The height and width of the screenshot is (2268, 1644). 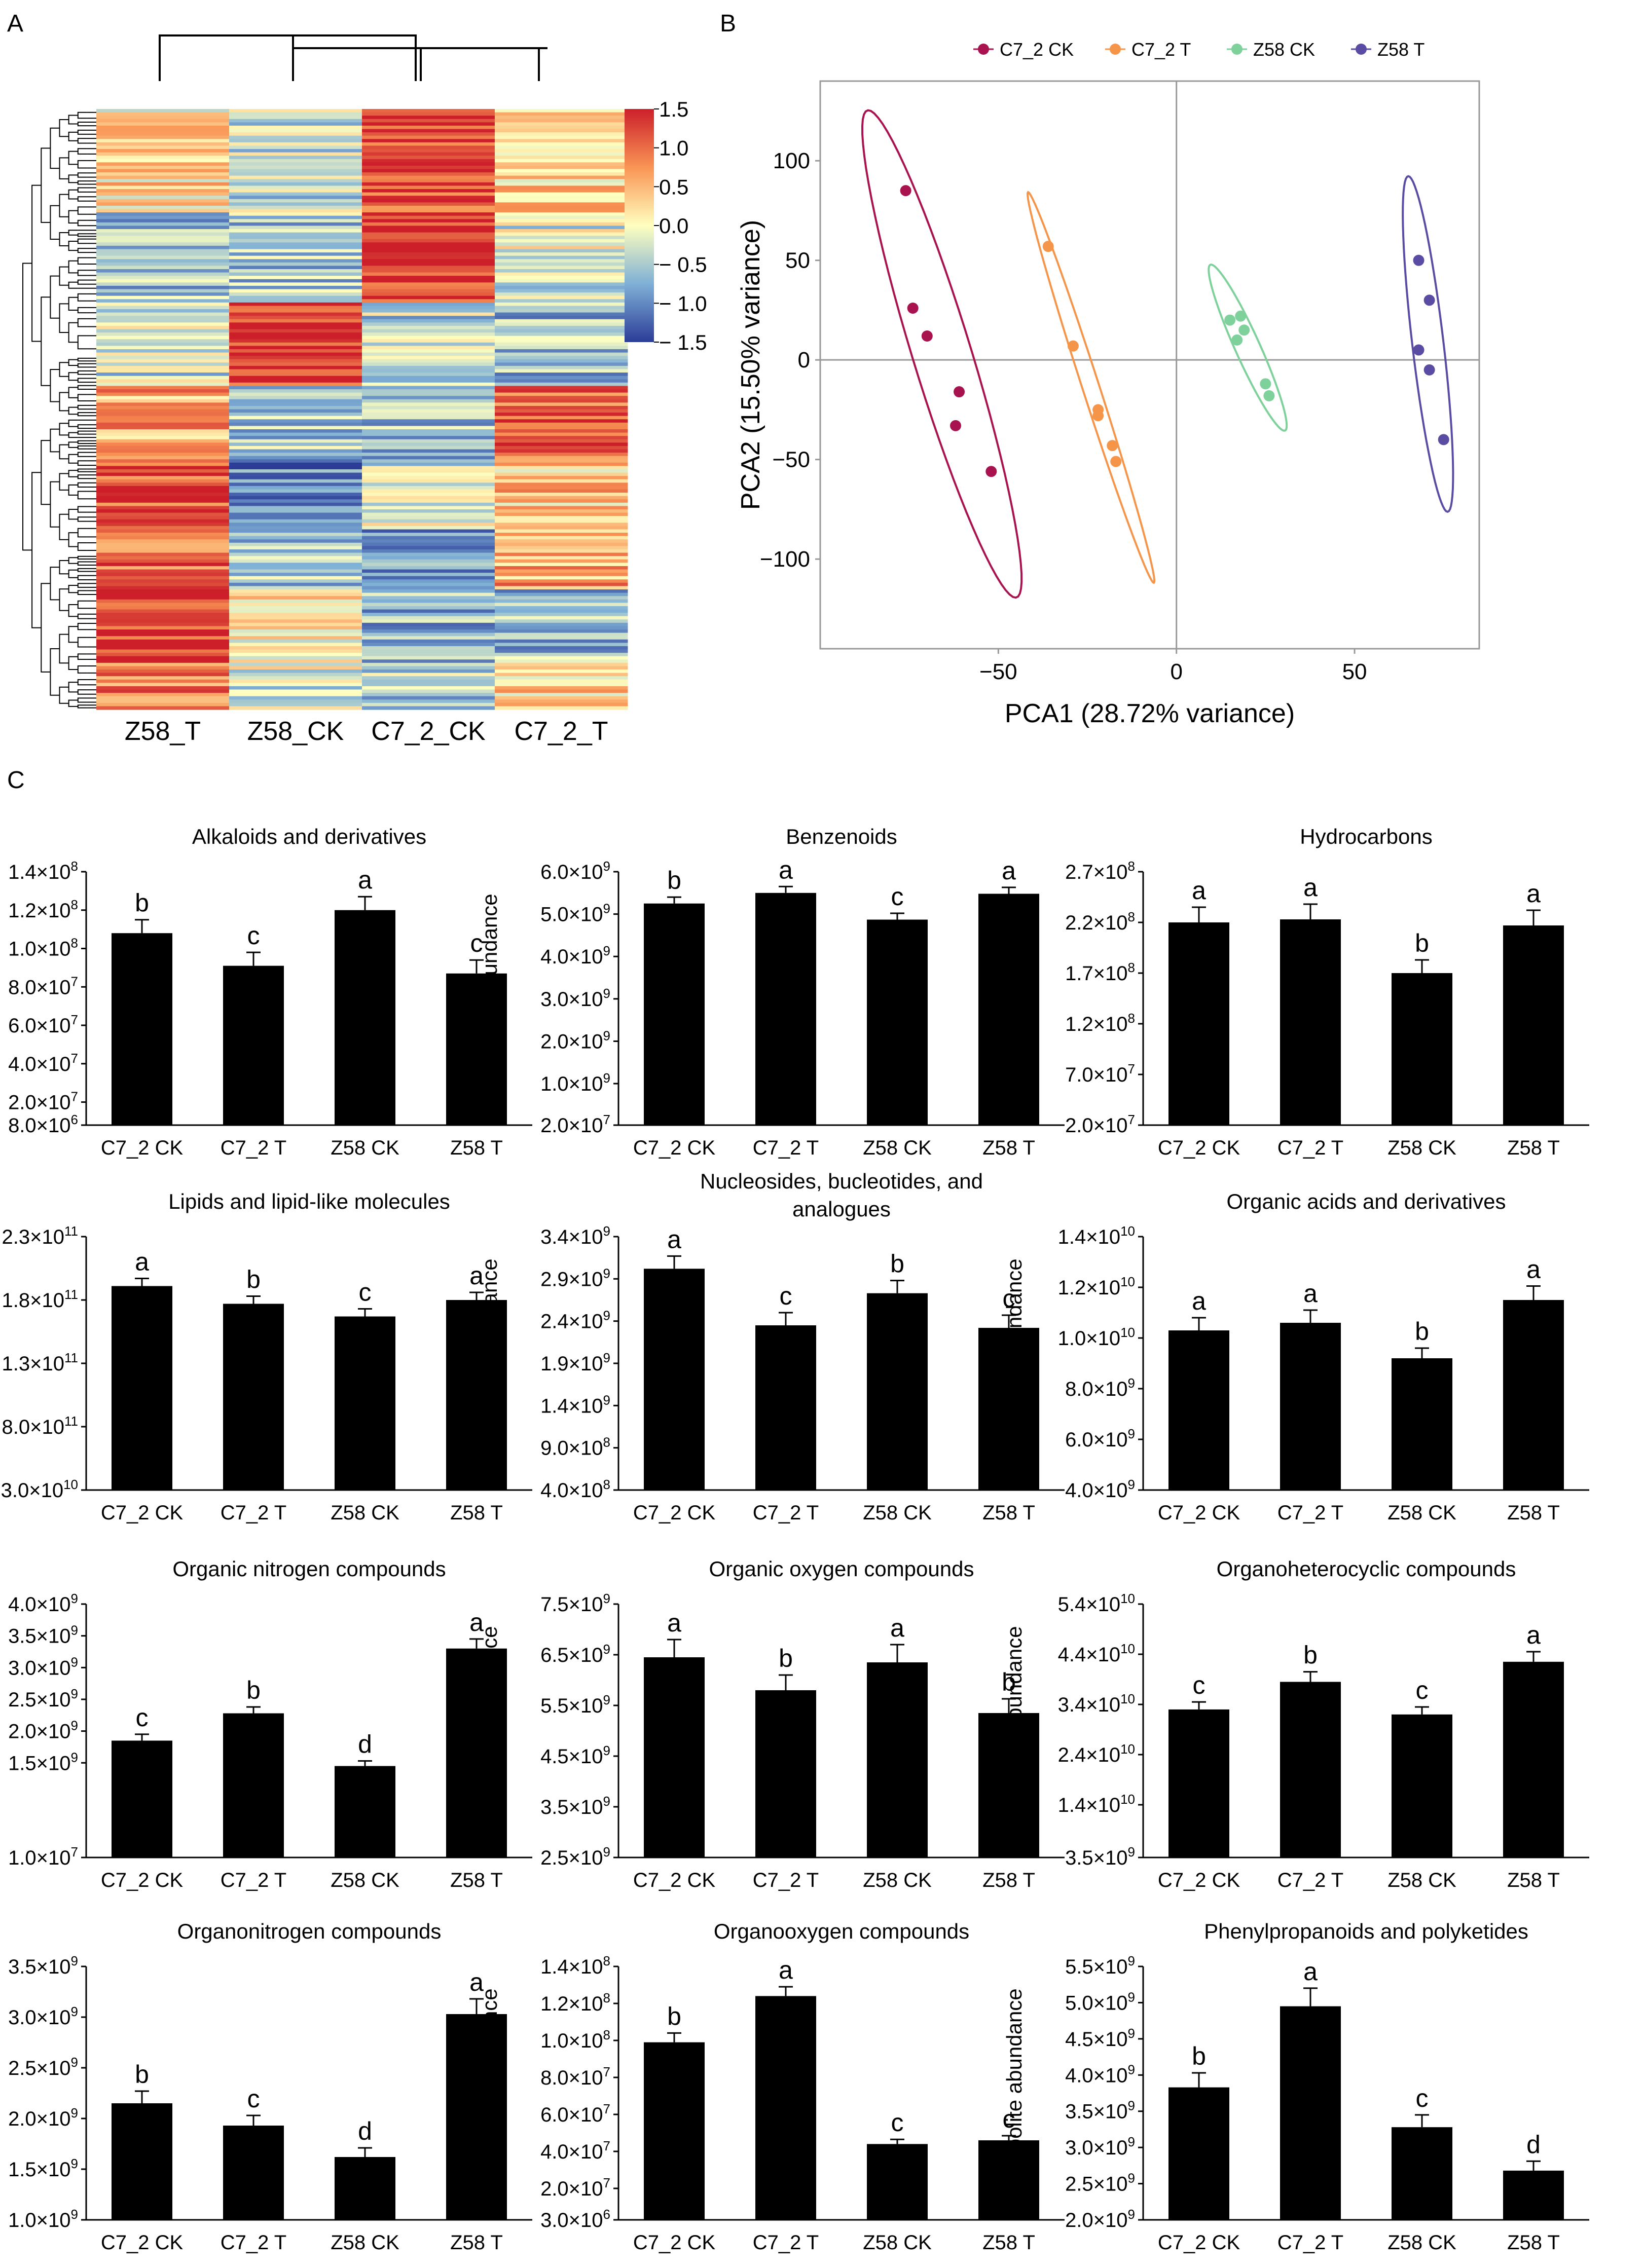 What do you see at coordinates (683, 265) in the screenshot?
I see `colorbar-tick-label: − 0.5` at bounding box center [683, 265].